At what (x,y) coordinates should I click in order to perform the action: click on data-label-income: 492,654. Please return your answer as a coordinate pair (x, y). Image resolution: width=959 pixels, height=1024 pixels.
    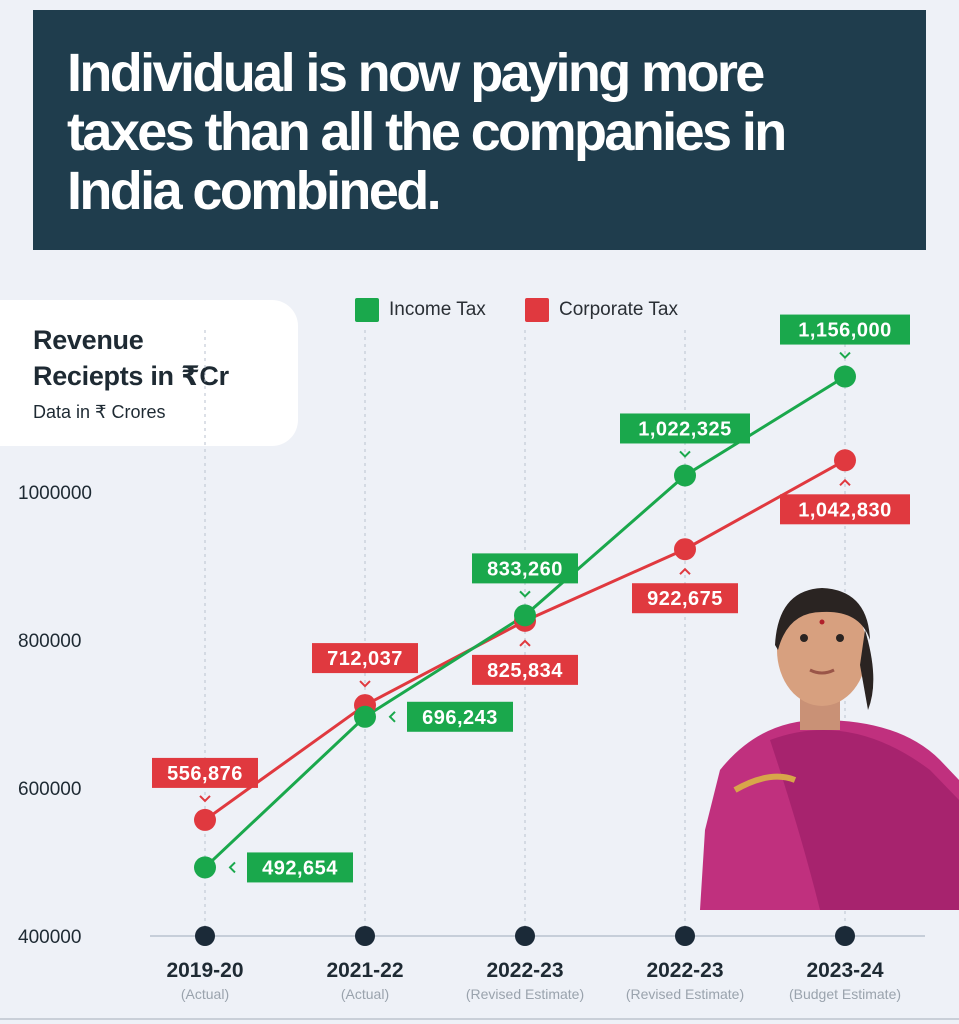
    Looking at the image, I should click on (300, 868).